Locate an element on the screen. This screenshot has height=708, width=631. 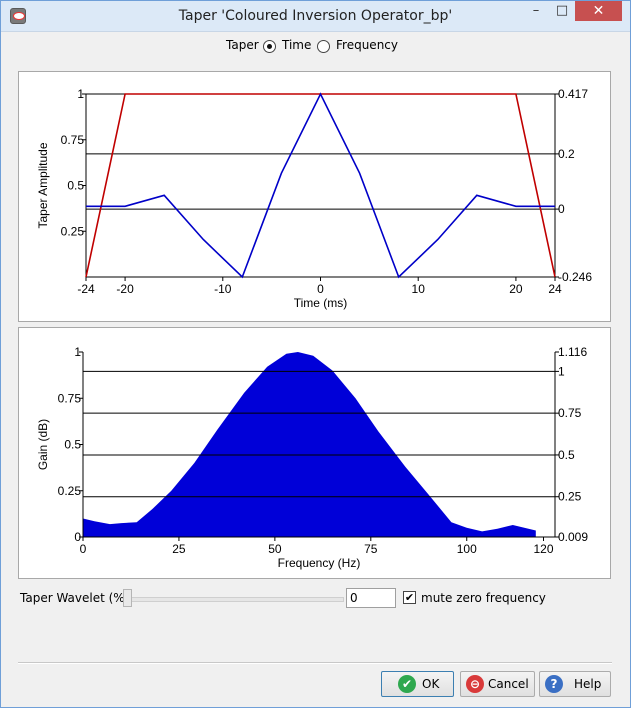
taper-wavelet-slider-track is located at coordinates (233, 599).